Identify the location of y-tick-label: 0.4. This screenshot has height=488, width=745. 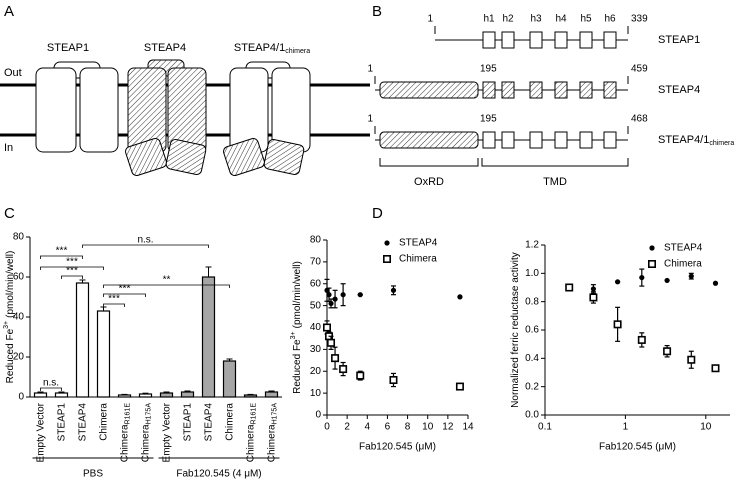
(532, 358).